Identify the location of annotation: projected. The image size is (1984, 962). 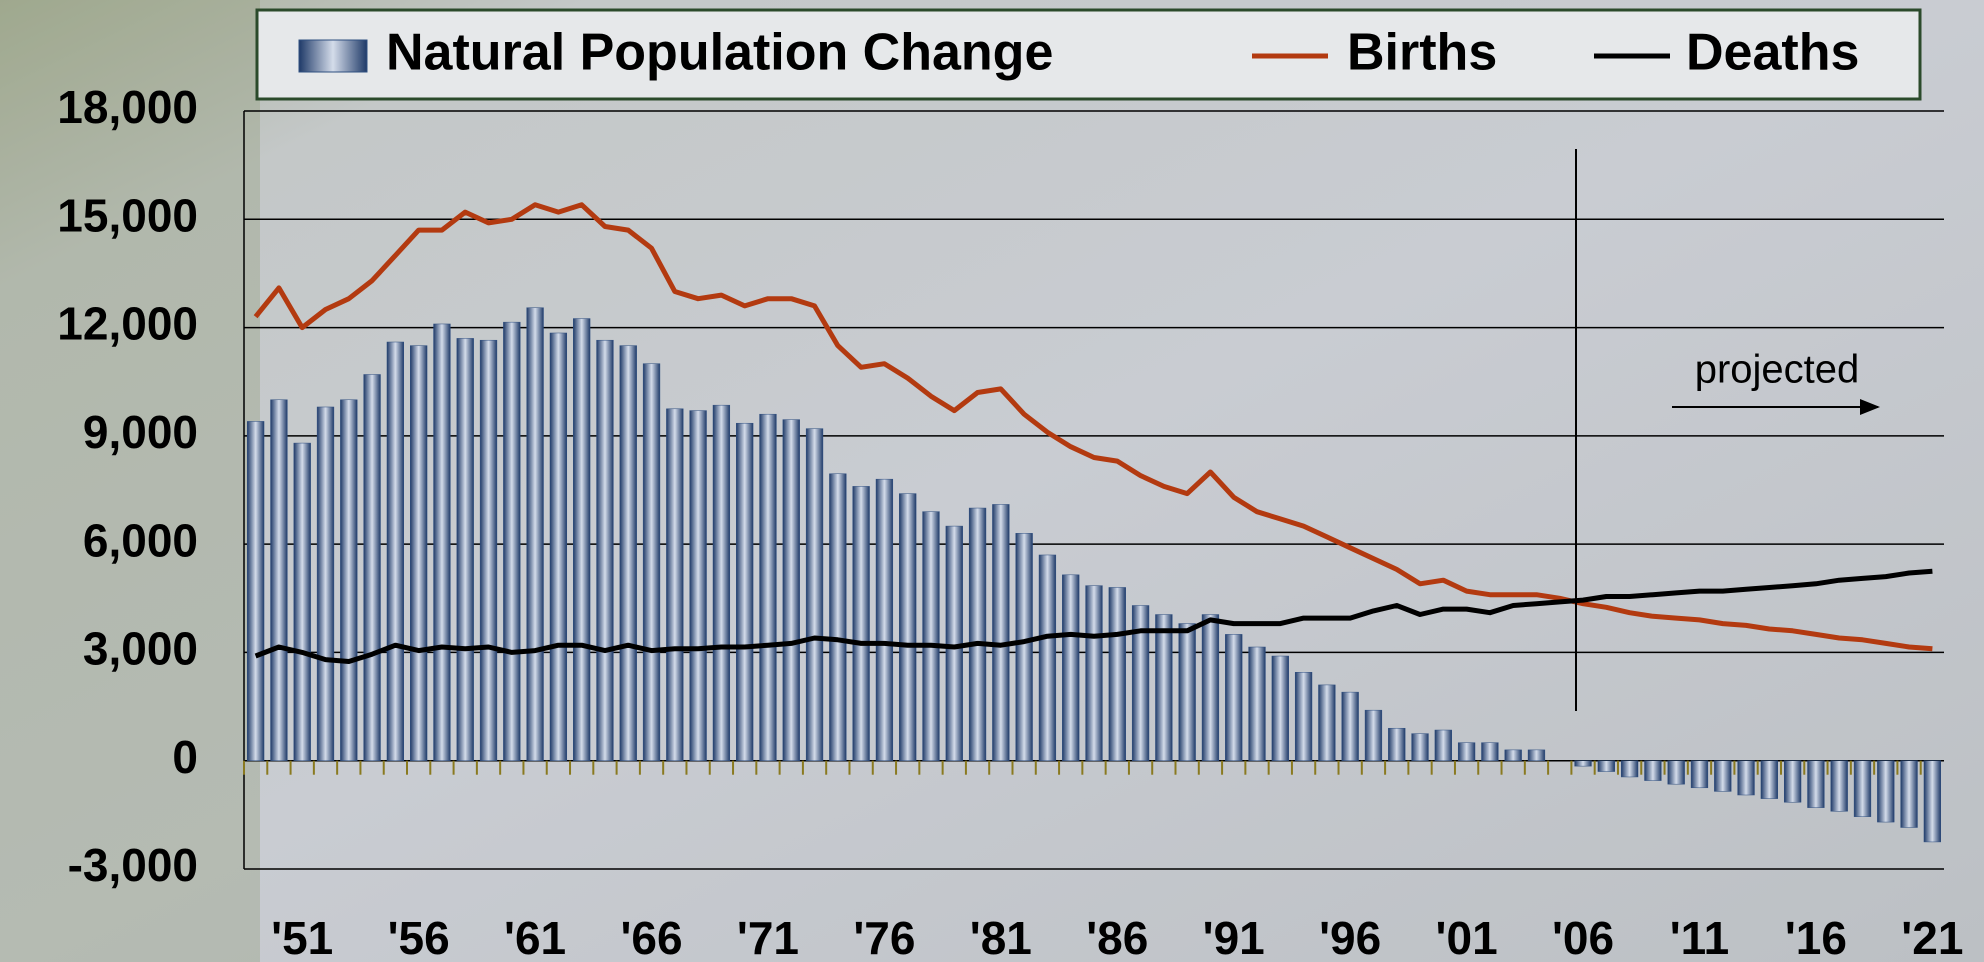
(1777, 370).